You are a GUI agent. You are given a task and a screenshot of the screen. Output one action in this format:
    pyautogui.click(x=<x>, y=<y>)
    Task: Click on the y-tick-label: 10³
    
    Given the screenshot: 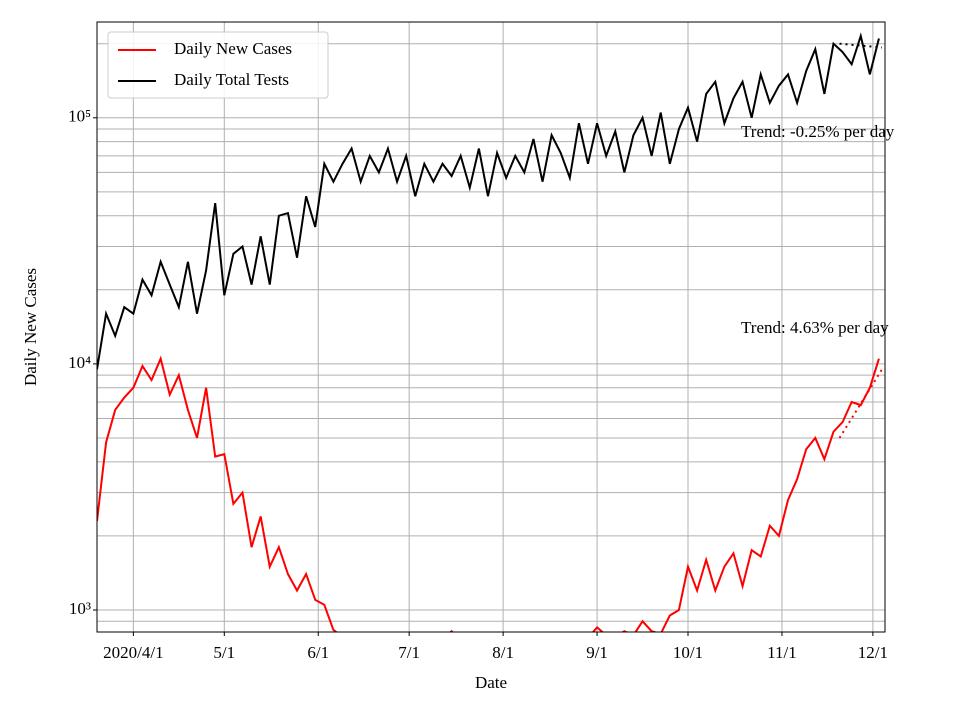 What is the action you would take?
    pyautogui.click(x=80, y=608)
    